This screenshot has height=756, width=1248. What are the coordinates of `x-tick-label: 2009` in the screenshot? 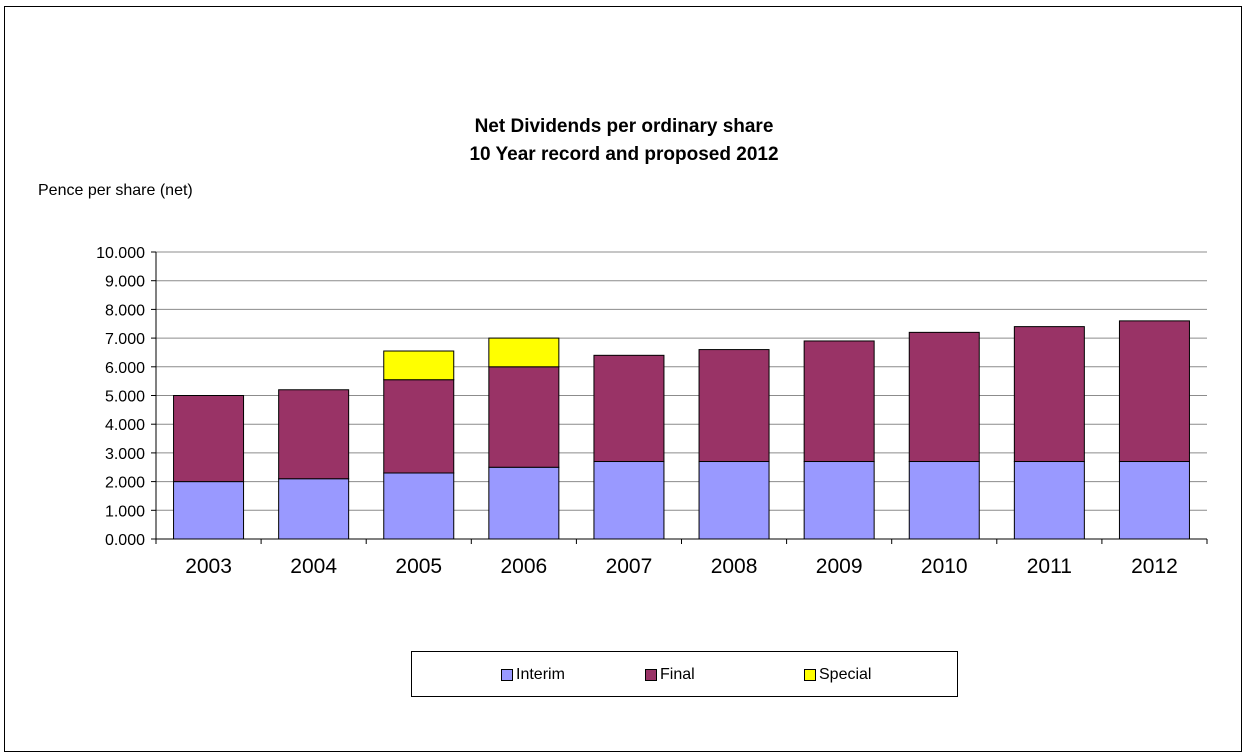 It's located at (839, 566).